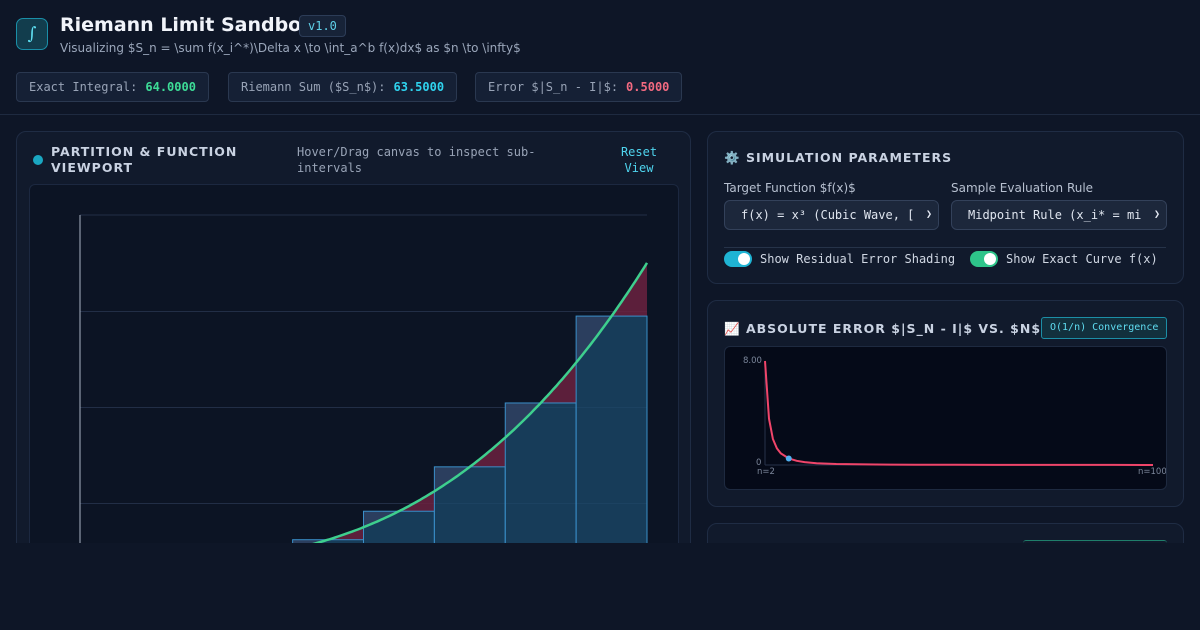 The height and width of the screenshot is (630, 1200). What do you see at coordinates (945, 247) in the screenshot?
I see `divider` at bounding box center [945, 247].